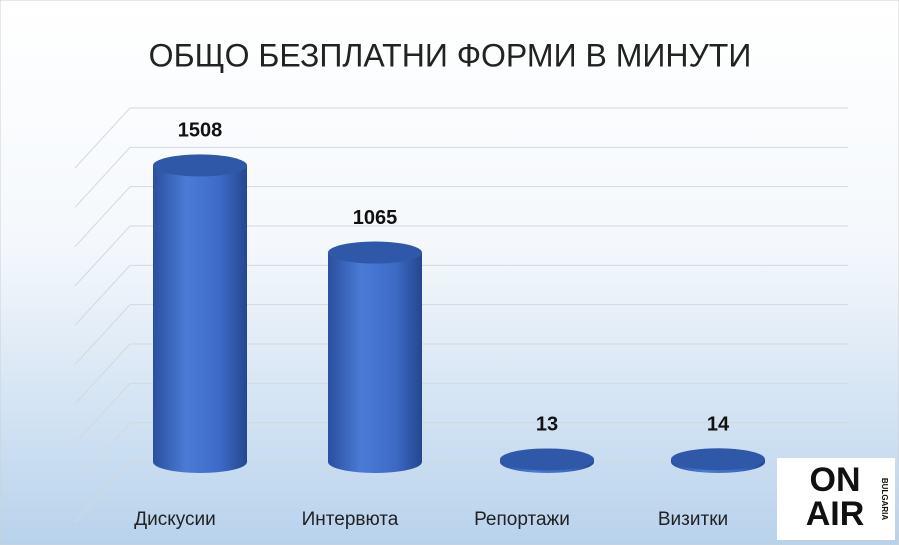 The height and width of the screenshot is (545, 899). What do you see at coordinates (450, 55) in the screenshot?
I see `chart-title: ОБЩО БЕЗПЛАТНИ ФОРМИ В МИНУТИ` at bounding box center [450, 55].